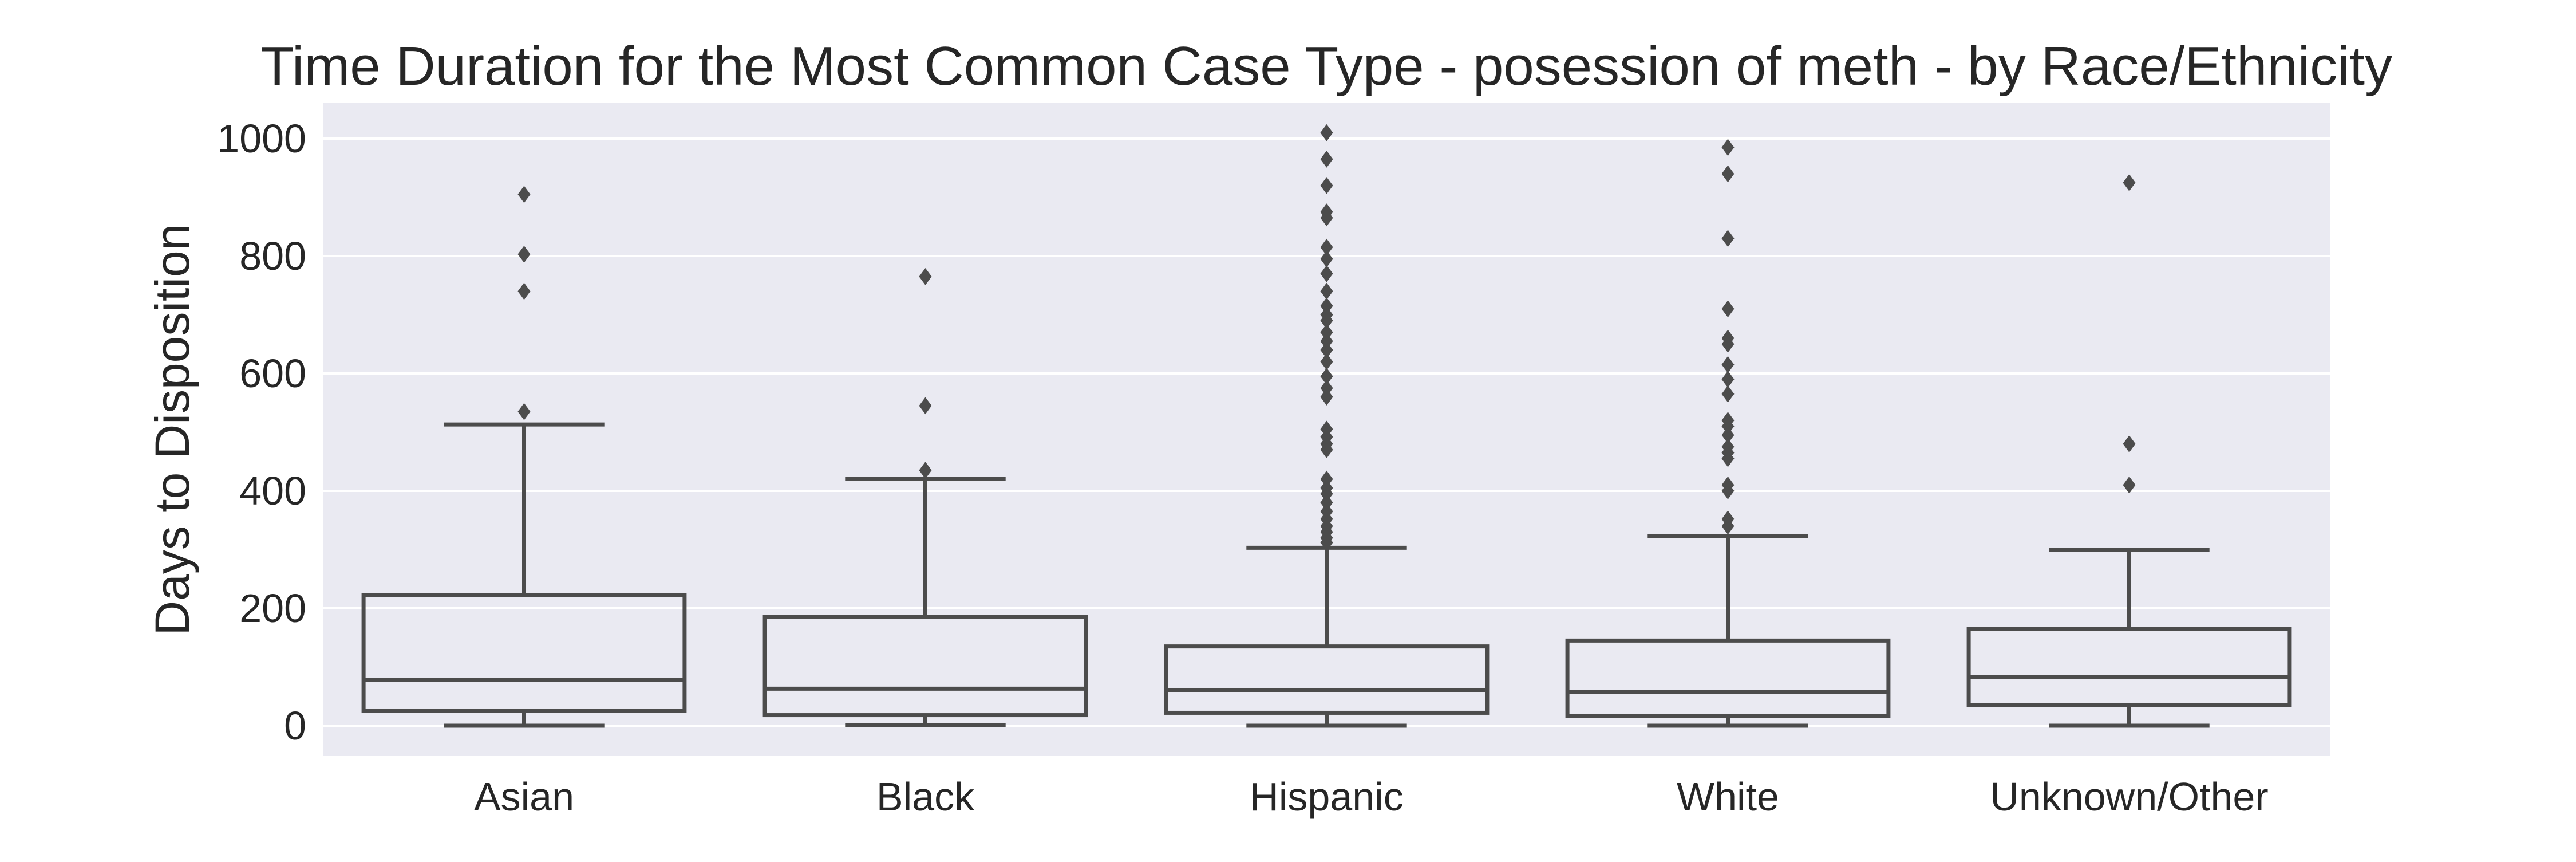 Image resolution: width=2576 pixels, height=862 pixels. Describe the element at coordinates (272, 608) in the screenshot. I see `y-tick-label: 200` at that location.